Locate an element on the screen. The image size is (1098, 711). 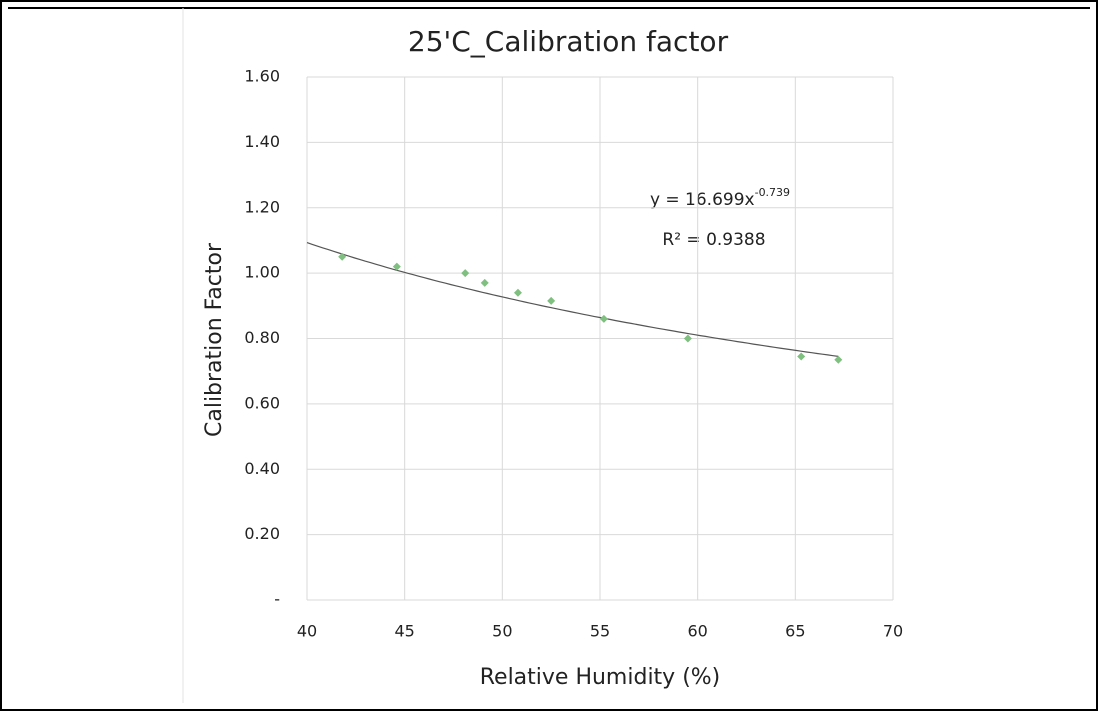
y-axis-title: Calibration Factor is located at coordinates (214, 339).